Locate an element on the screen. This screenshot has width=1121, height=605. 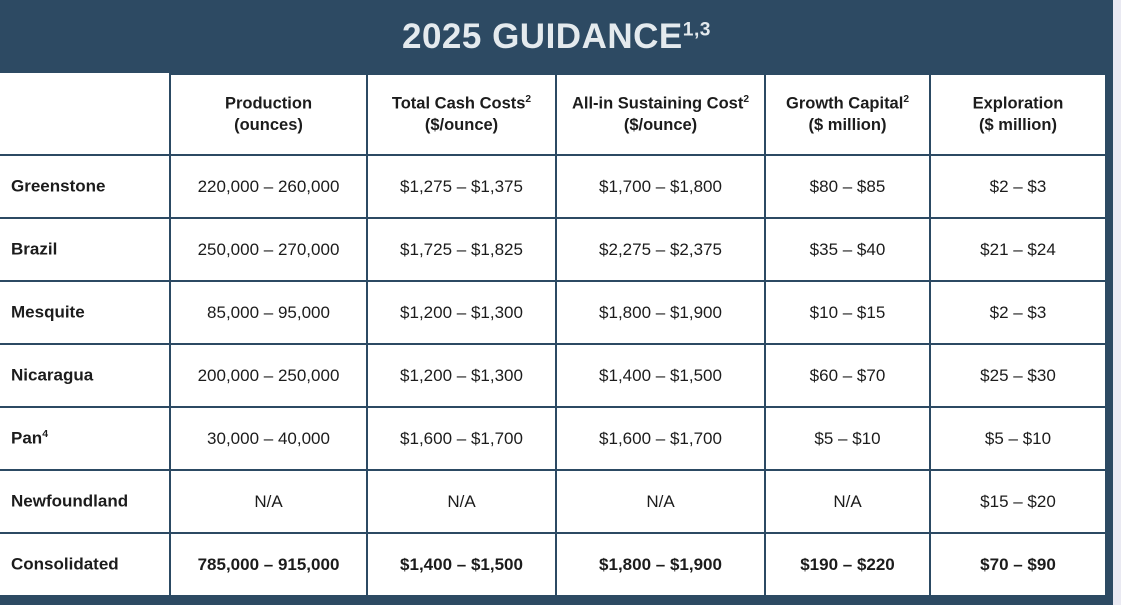
cell-newfoundland-exploration: $15 – $20 is located at coordinates (1018, 501).